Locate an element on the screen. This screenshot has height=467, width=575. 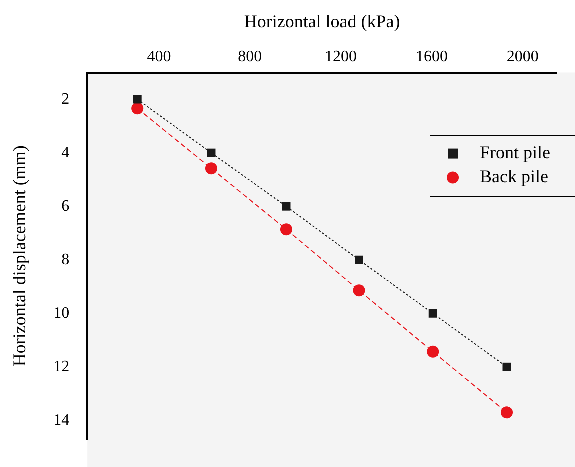
legend-label: Front pile is located at coordinates (515, 152).